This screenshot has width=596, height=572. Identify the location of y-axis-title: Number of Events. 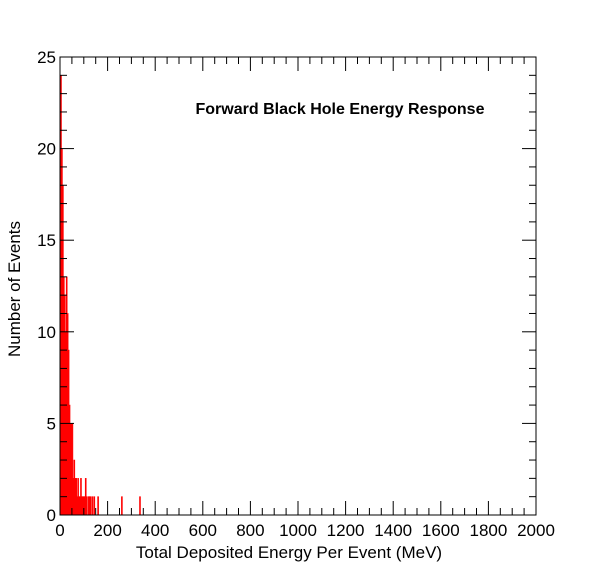
(14, 289).